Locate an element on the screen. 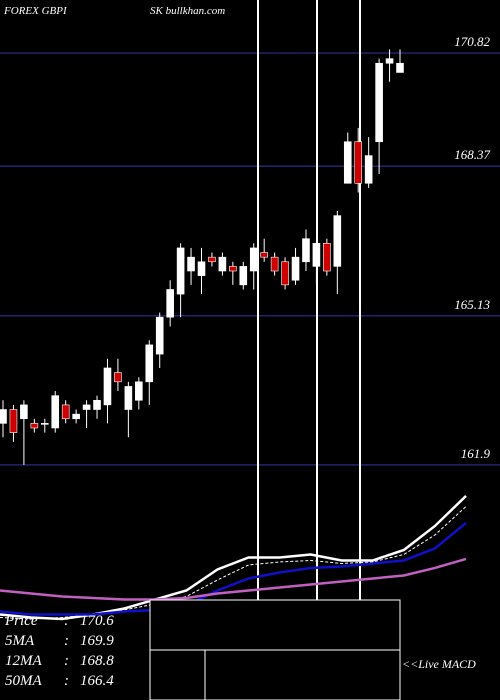 Image resolution: width=500 pixels, height=700 pixels. legend-name: 50MA is located at coordinates (23, 681).